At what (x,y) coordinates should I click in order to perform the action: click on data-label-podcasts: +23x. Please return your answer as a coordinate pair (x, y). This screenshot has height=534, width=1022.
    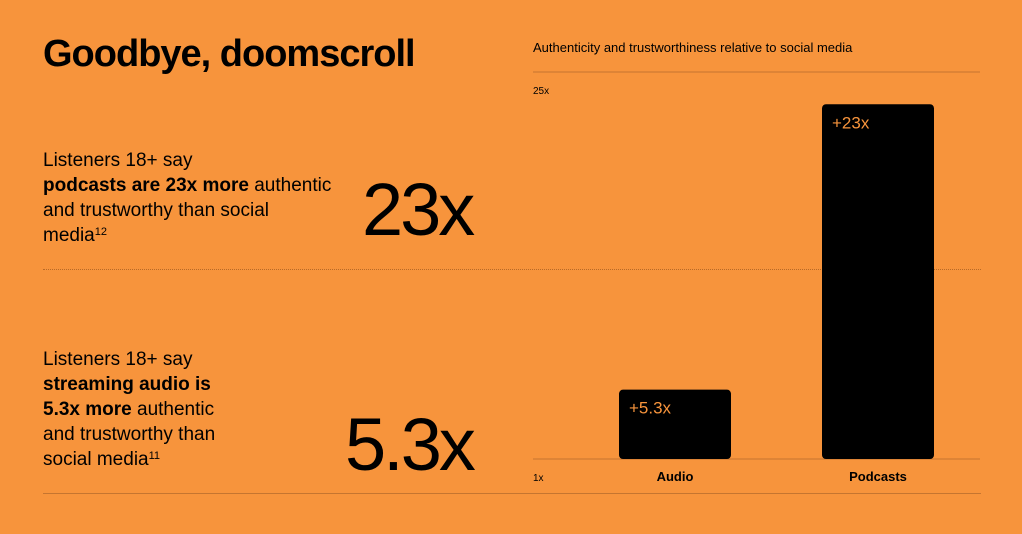
    Looking at the image, I should click on (851, 122).